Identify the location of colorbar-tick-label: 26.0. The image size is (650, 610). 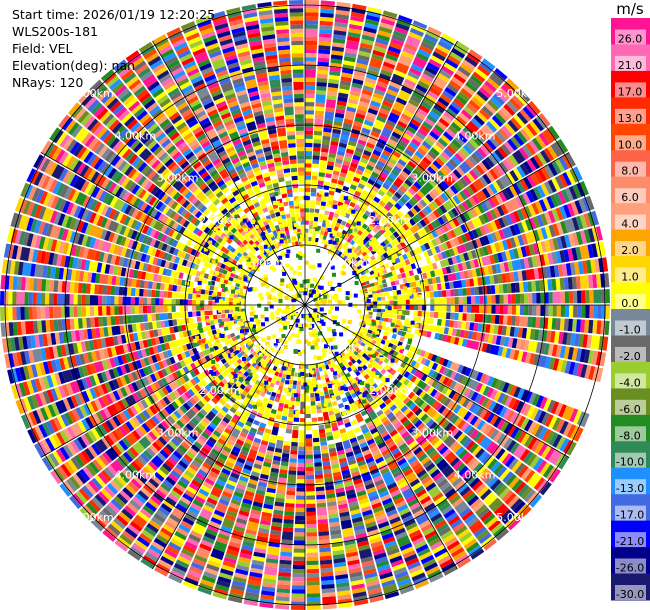
(630, 39).